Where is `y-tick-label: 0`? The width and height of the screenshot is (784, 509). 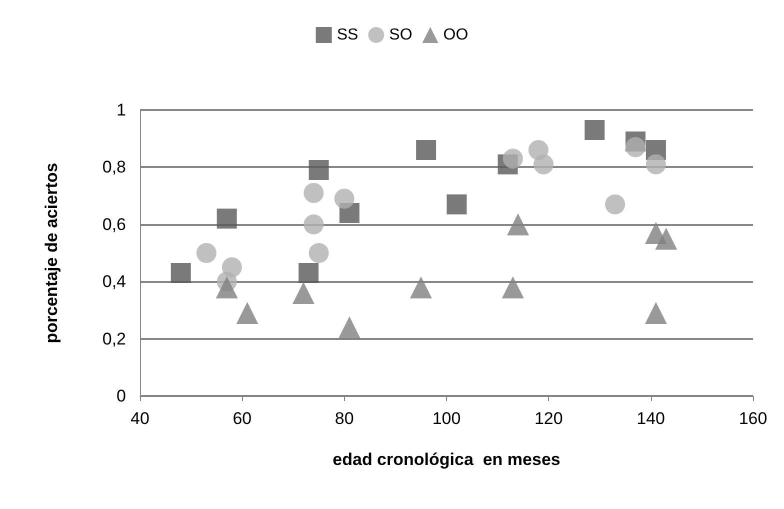
y-tick-label: 0 is located at coordinates (121, 396).